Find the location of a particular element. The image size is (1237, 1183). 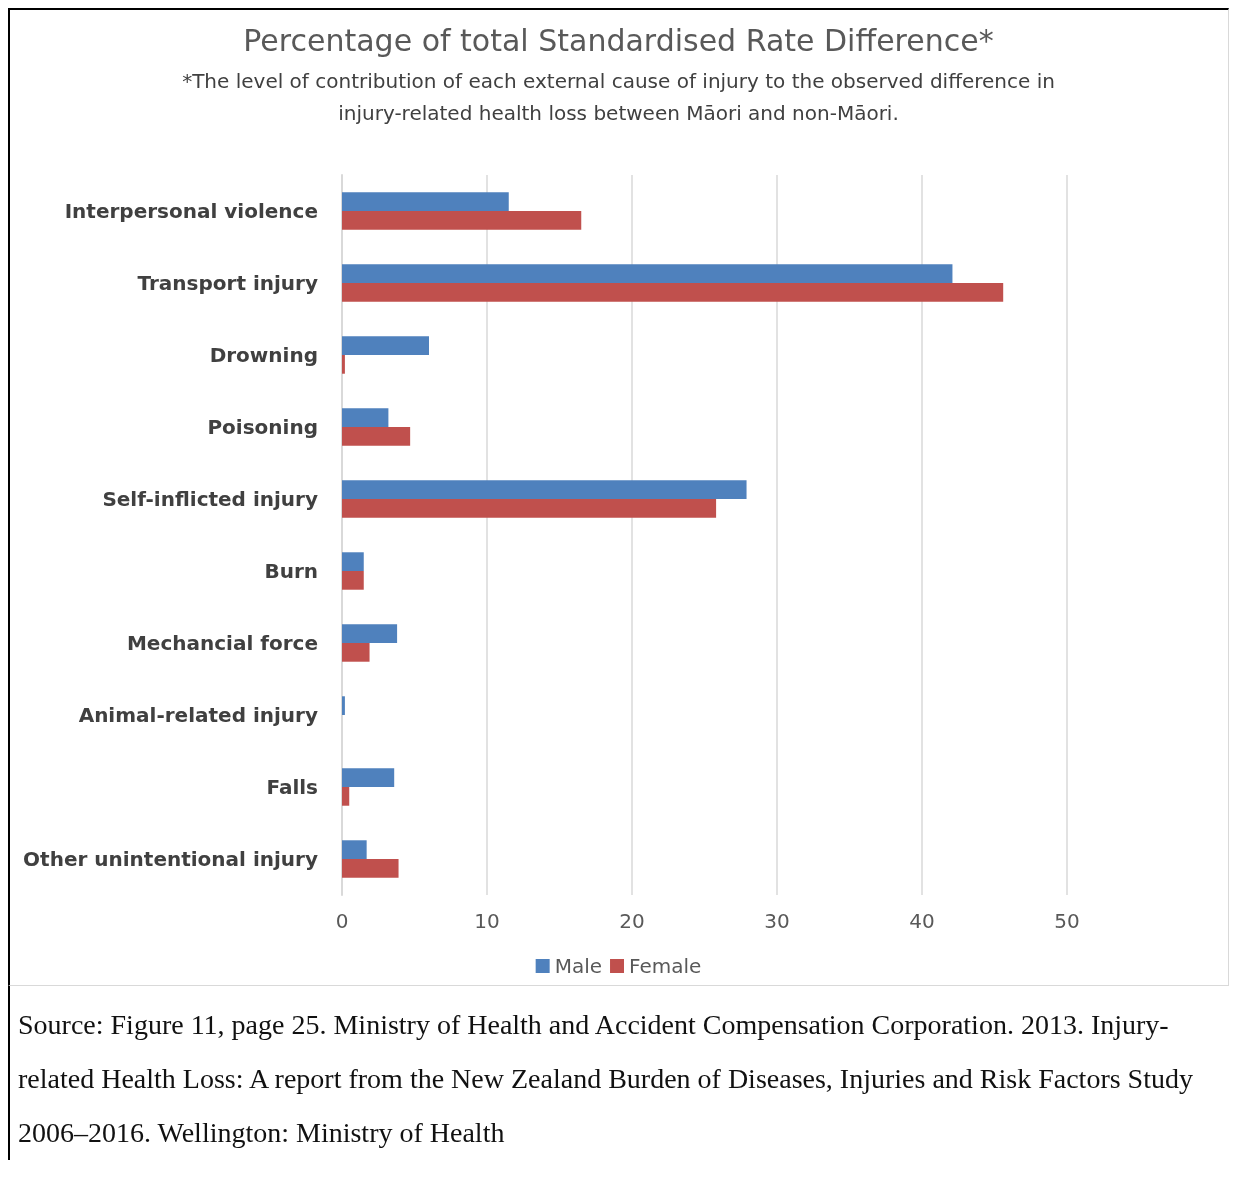

y-tick-label: Mechancial force is located at coordinates (222, 643).